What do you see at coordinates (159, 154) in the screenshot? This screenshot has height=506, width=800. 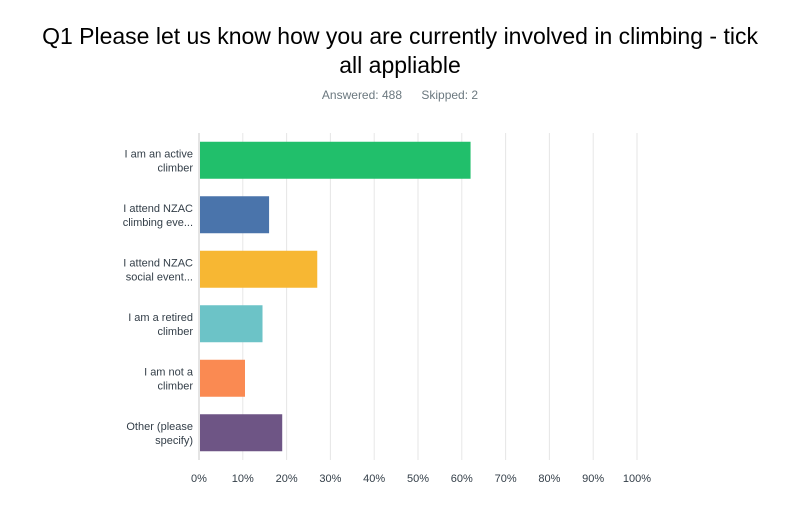 I see `category-label: I am an active` at bounding box center [159, 154].